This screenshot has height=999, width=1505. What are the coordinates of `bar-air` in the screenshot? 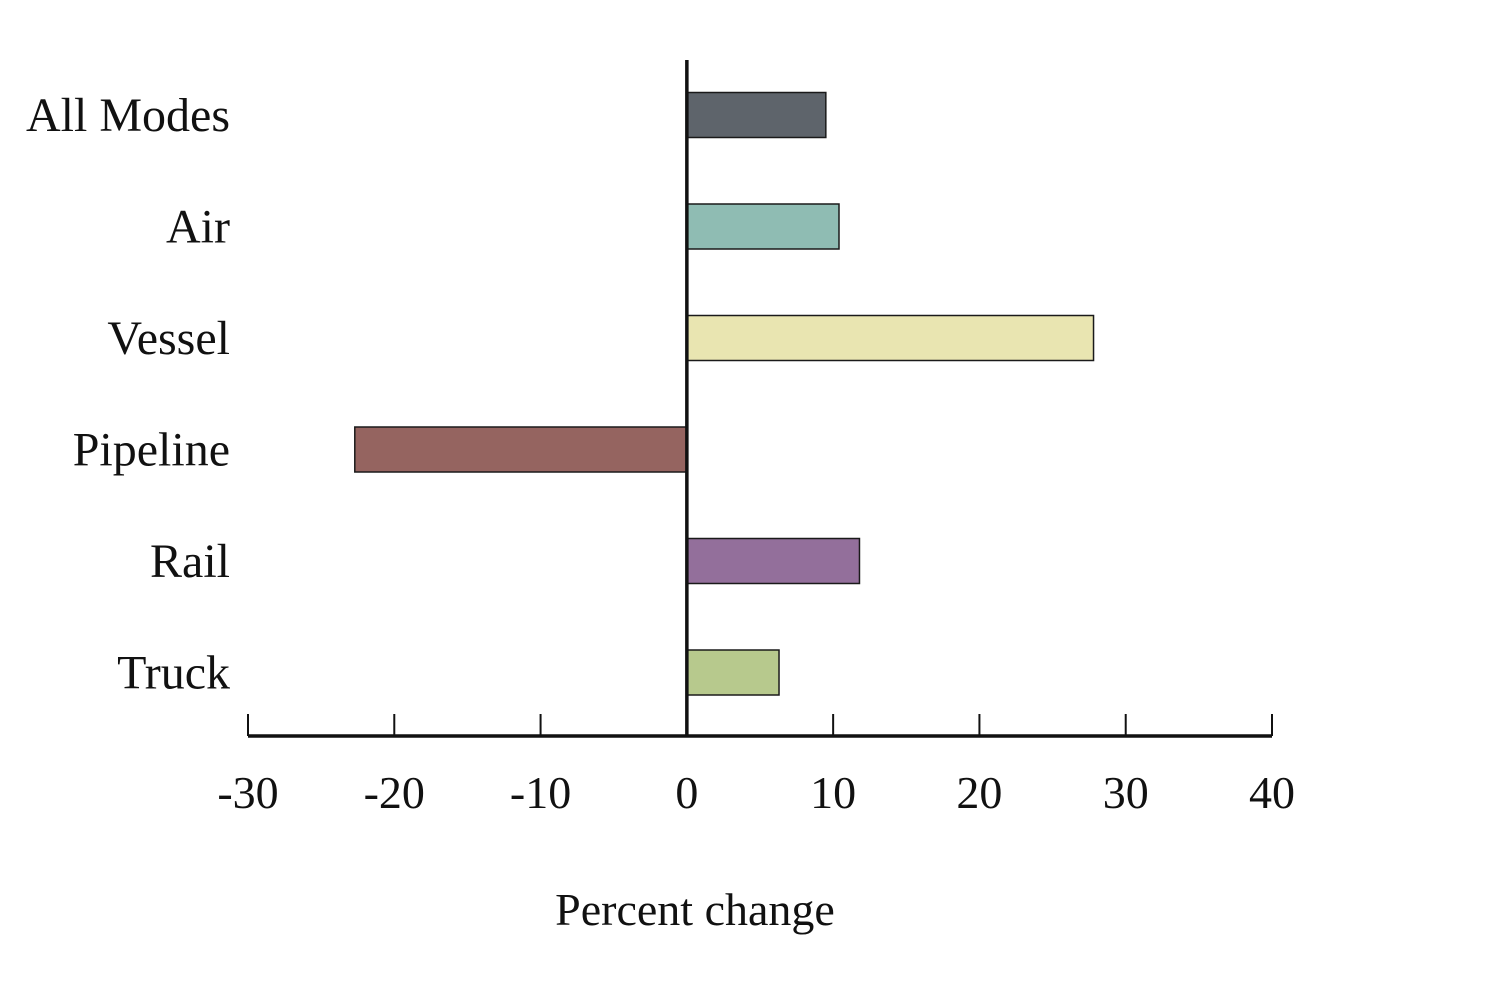 It's located at (763, 226).